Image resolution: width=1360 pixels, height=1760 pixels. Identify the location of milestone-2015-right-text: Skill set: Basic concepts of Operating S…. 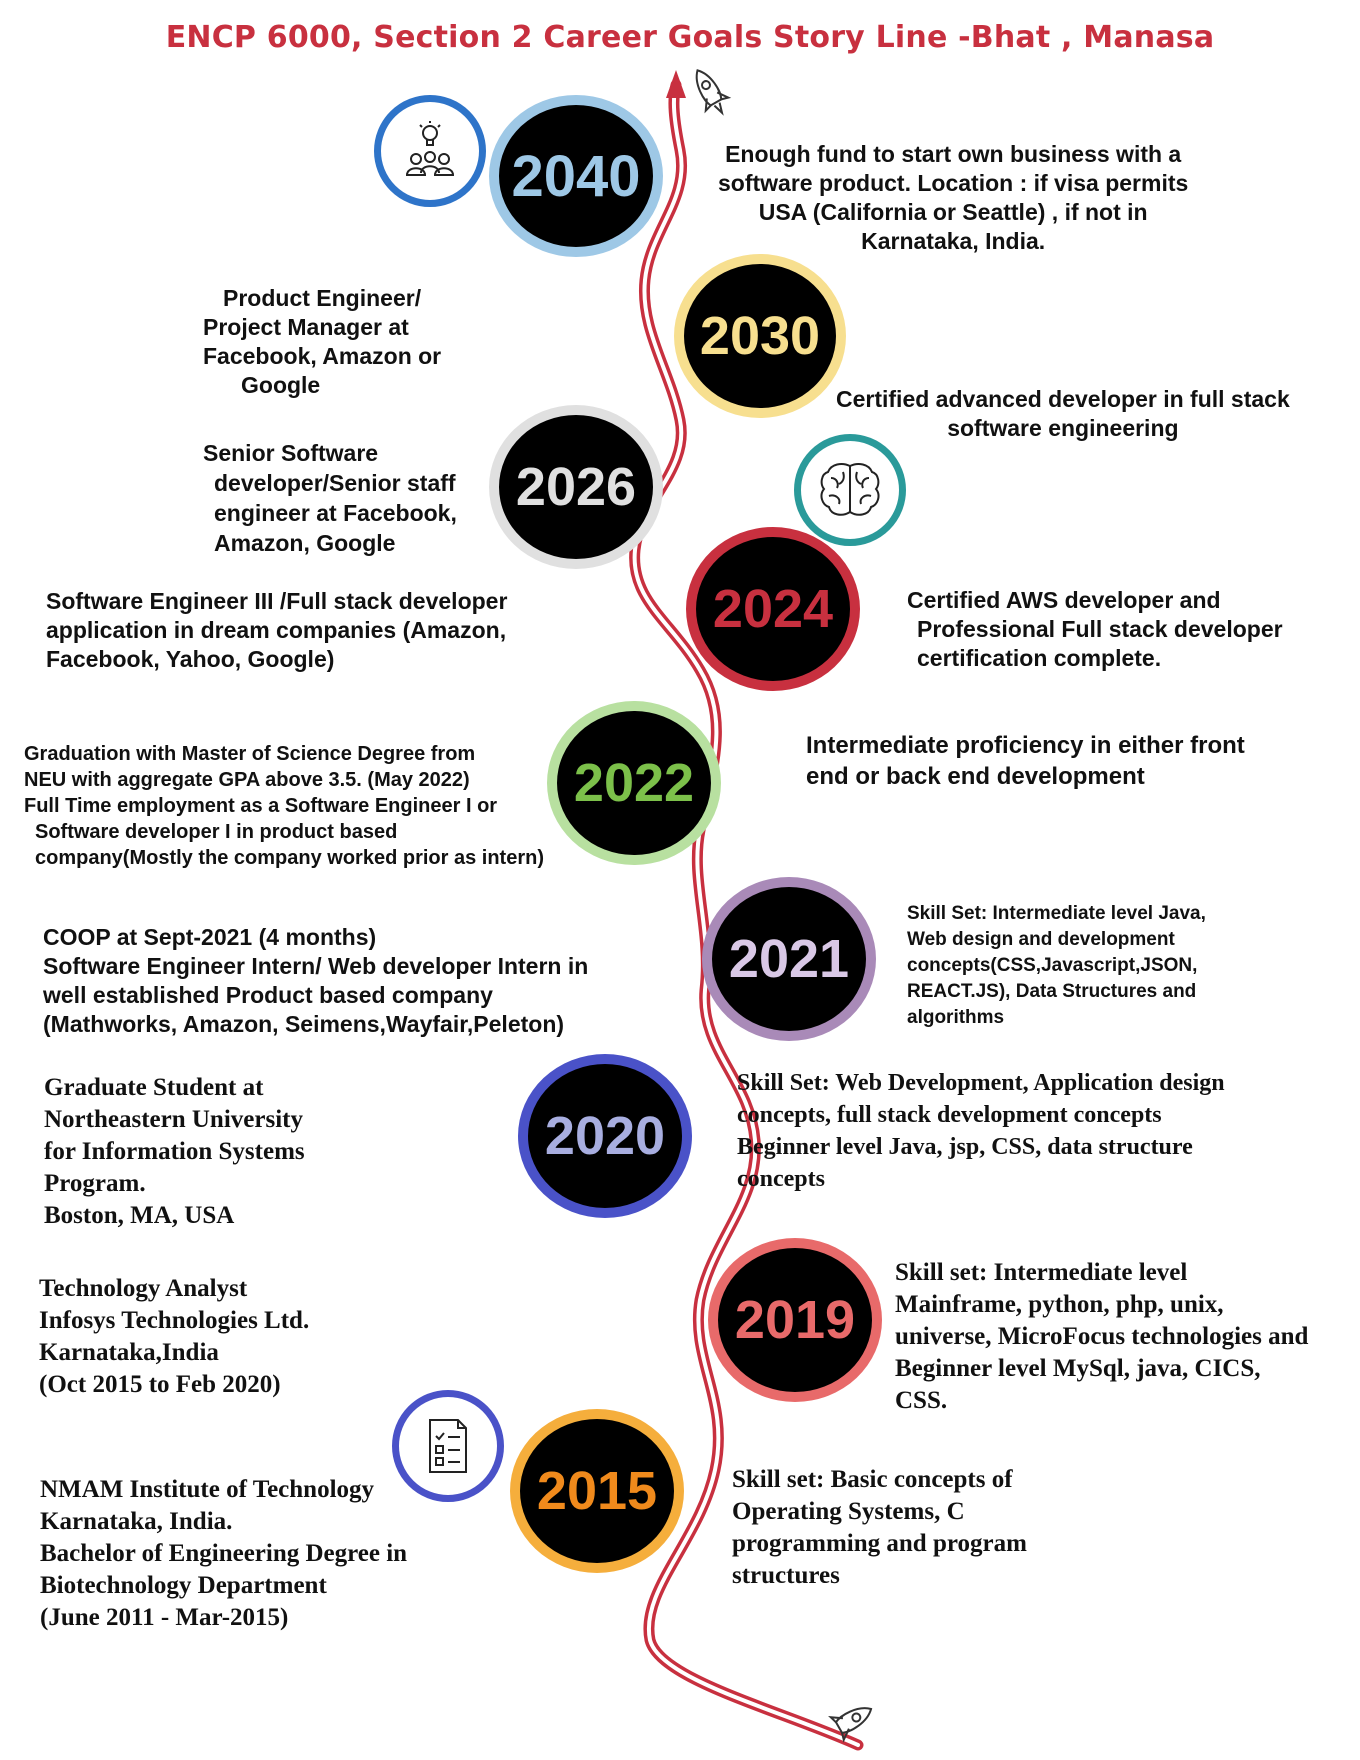
(879, 1527).